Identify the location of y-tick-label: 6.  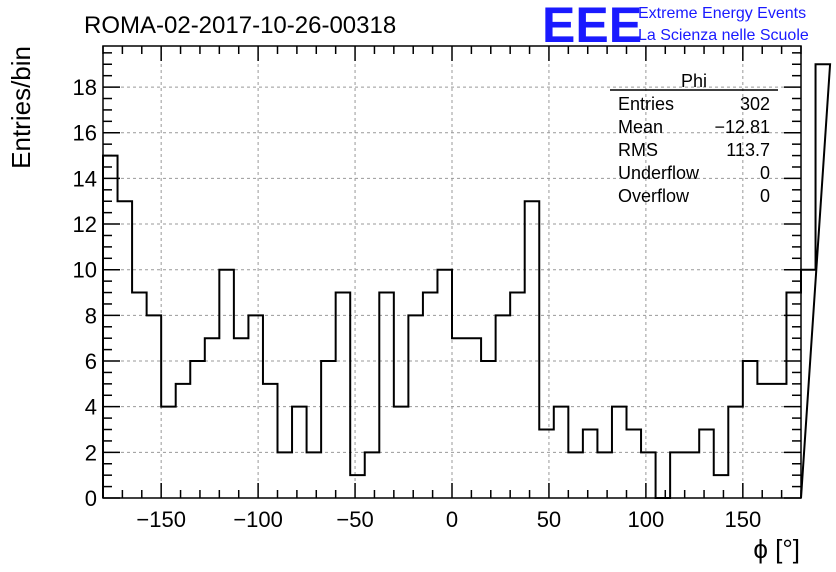
(91, 361).